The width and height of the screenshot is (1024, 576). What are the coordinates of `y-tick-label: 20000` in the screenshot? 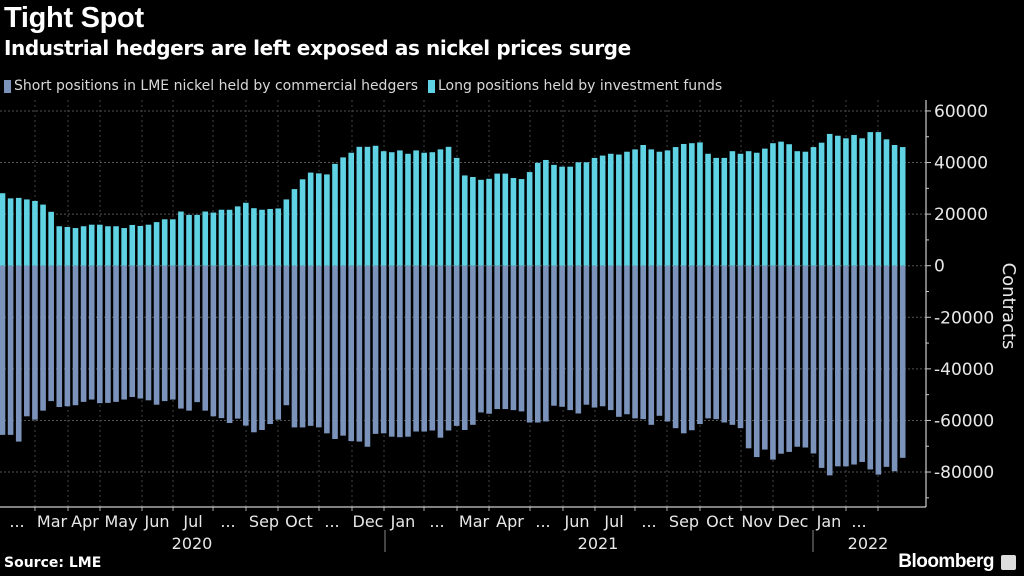 It's located at (961, 215).